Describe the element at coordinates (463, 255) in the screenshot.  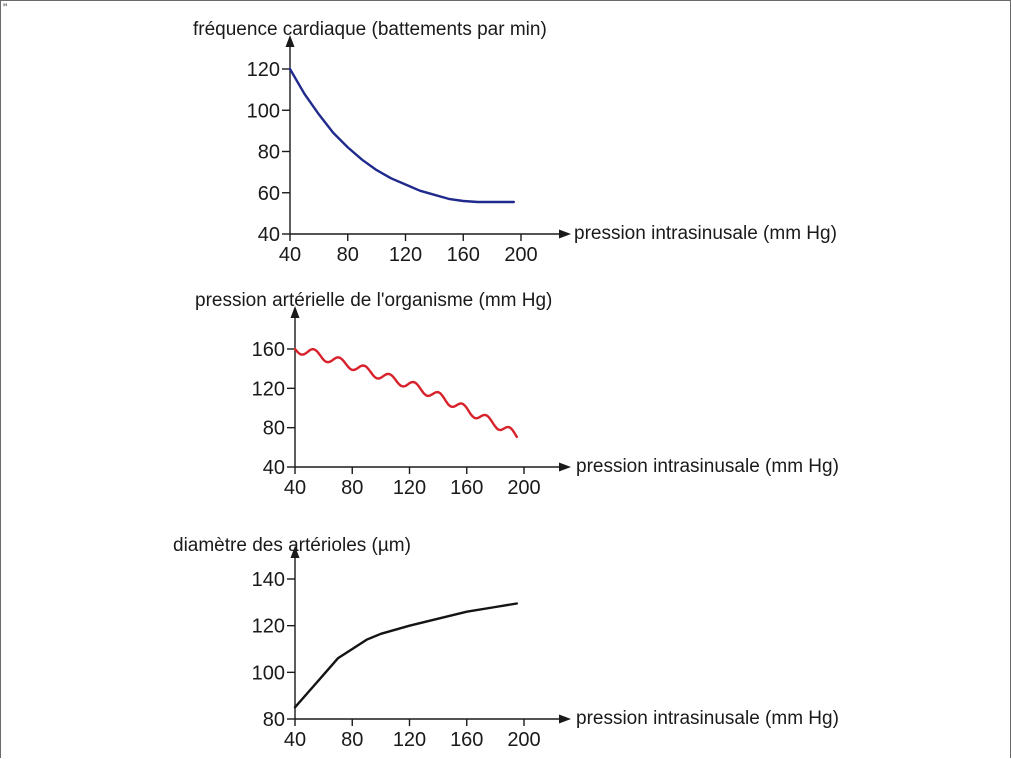
I see `heart-rate-x-tick-label: 160` at that location.